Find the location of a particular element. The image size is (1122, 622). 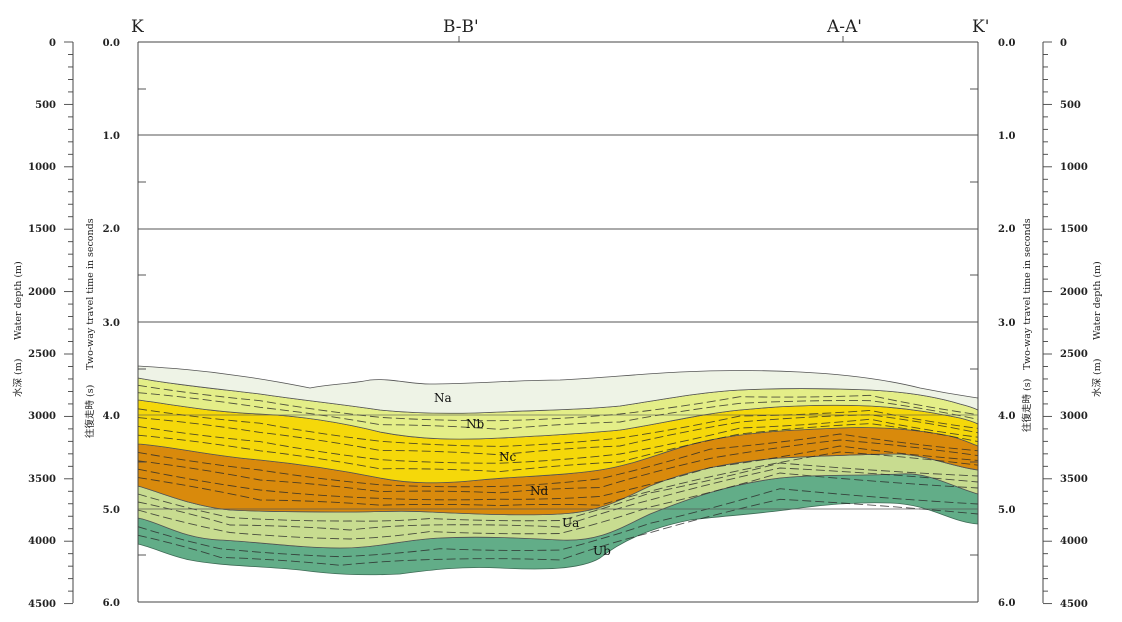

right-depth-tick: 3000 is located at coordinates (1074, 416).